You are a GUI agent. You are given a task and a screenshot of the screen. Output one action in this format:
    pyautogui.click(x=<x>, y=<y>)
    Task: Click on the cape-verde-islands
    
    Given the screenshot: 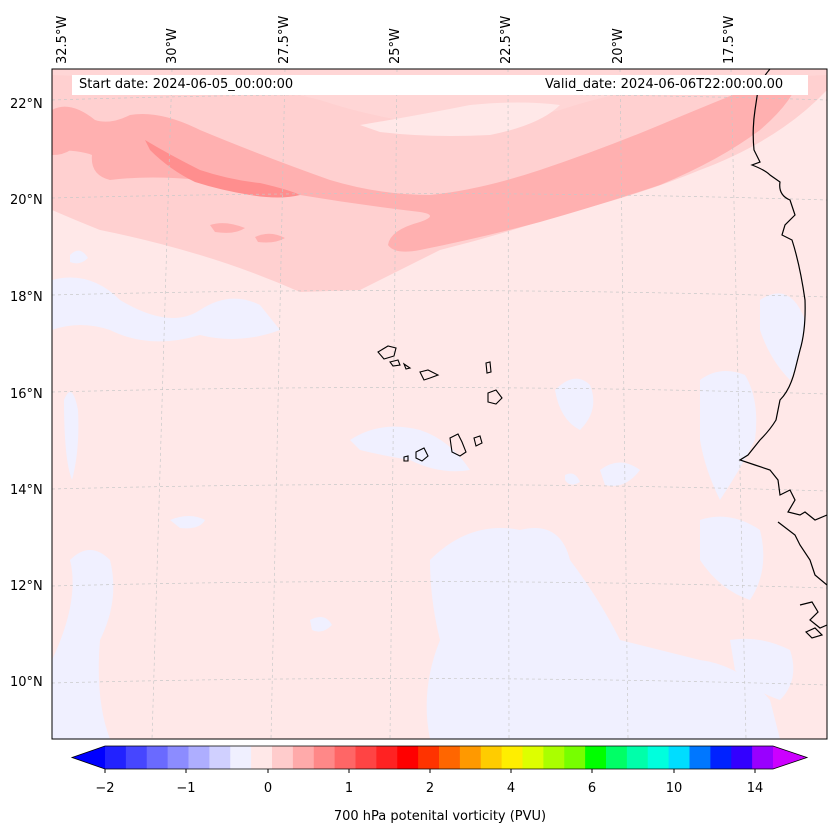 What is the action you would take?
    pyautogui.click(x=440, y=403)
    